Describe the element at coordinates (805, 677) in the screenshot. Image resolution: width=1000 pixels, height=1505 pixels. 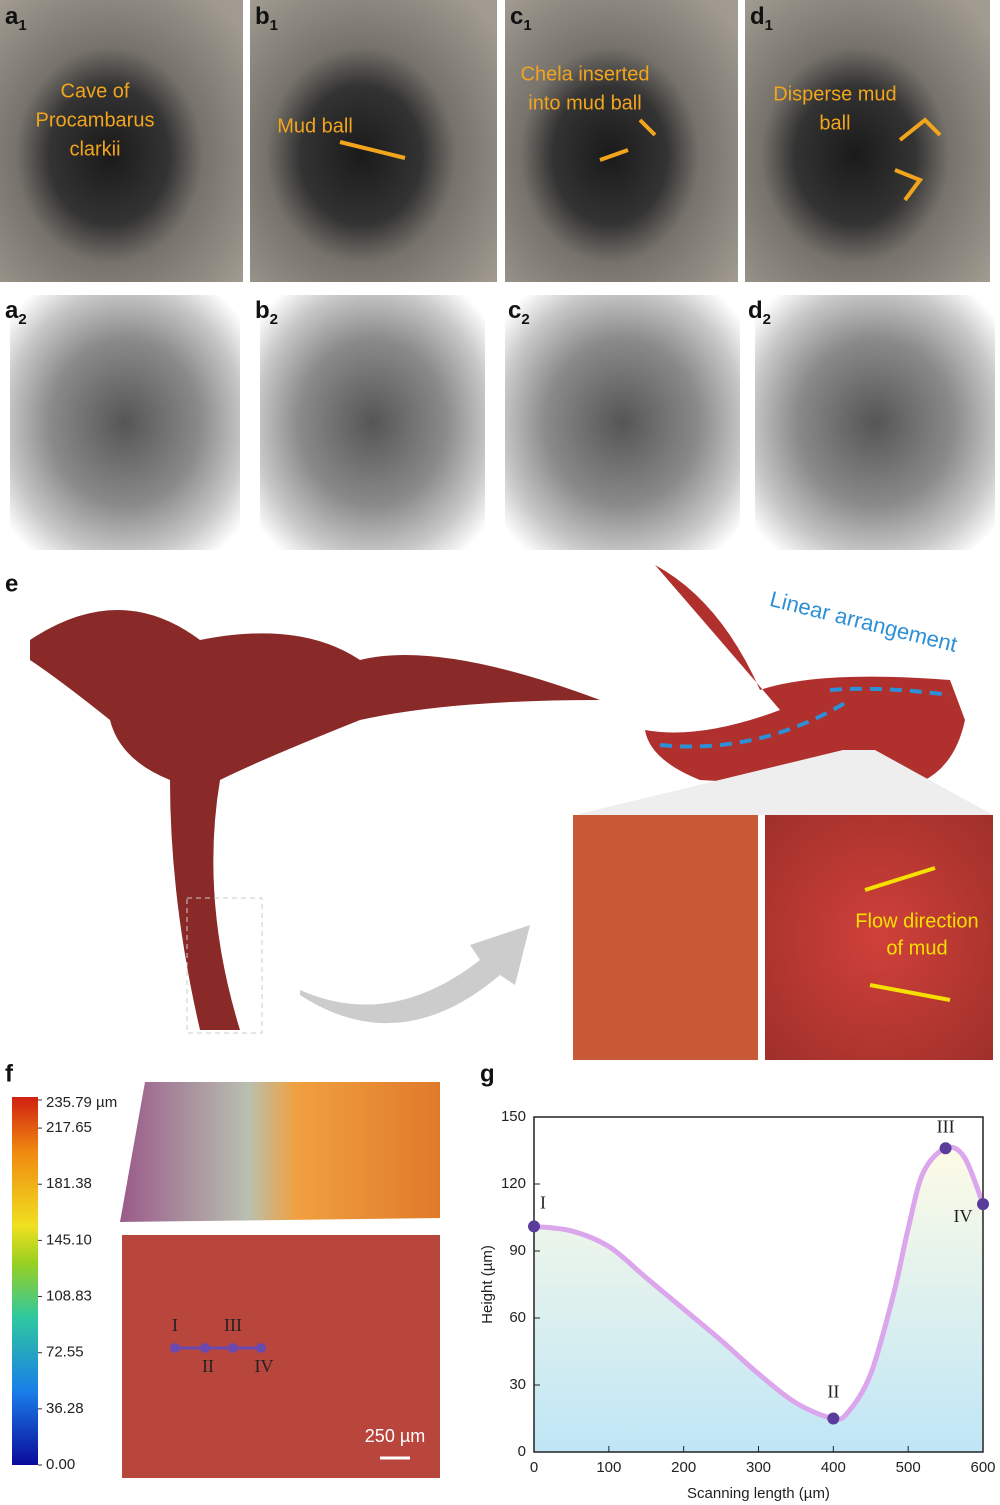
I see `claw` at that location.